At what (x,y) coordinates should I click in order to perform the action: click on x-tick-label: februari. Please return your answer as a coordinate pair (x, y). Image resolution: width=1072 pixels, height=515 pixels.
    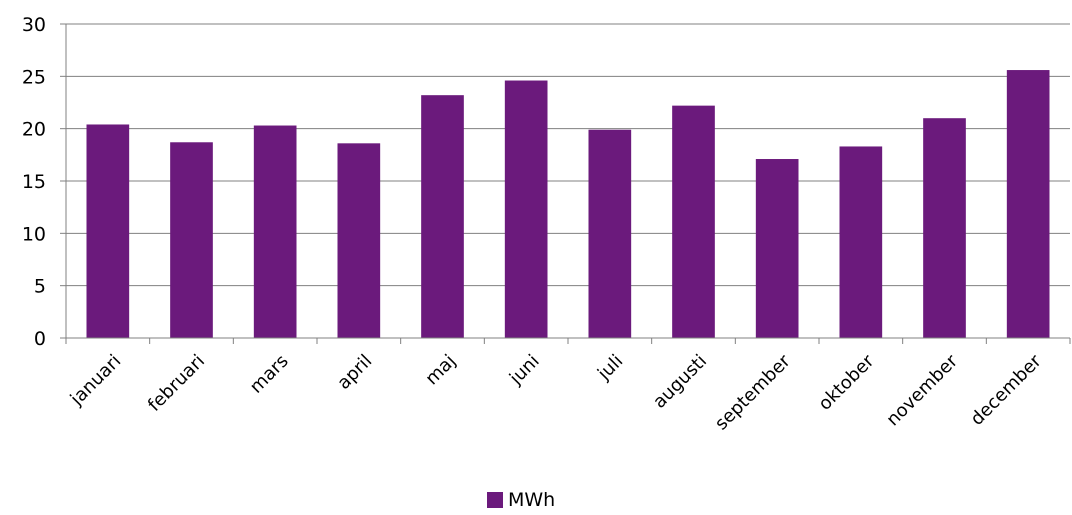
    Looking at the image, I should click on (176, 383).